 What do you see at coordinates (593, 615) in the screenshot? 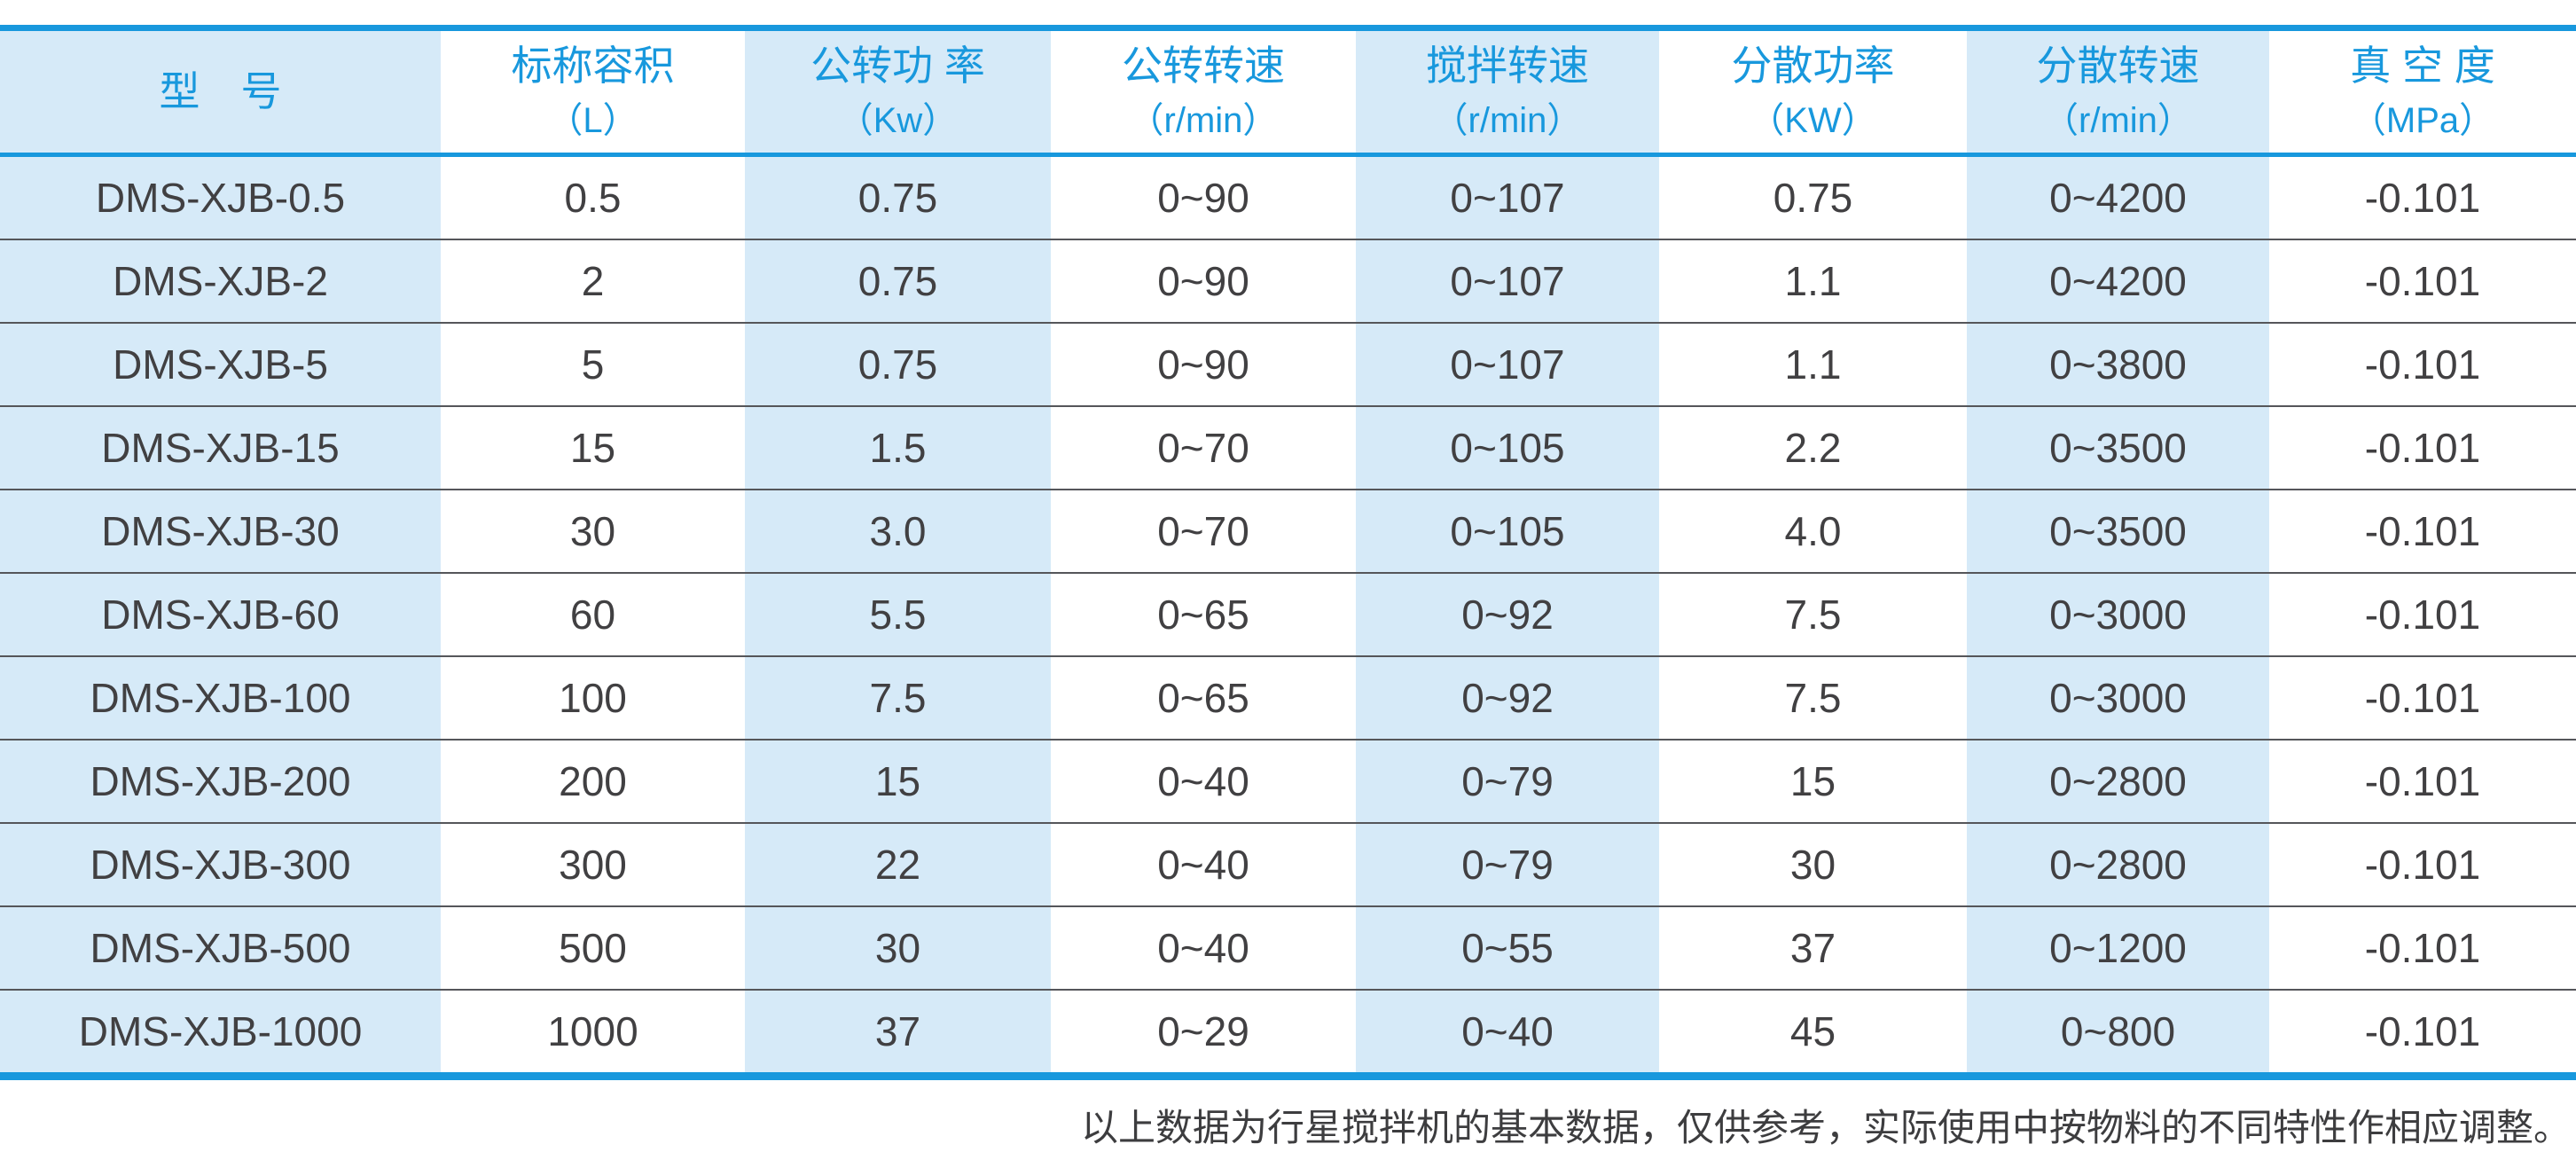
I see `value-cell: 60` at bounding box center [593, 615].